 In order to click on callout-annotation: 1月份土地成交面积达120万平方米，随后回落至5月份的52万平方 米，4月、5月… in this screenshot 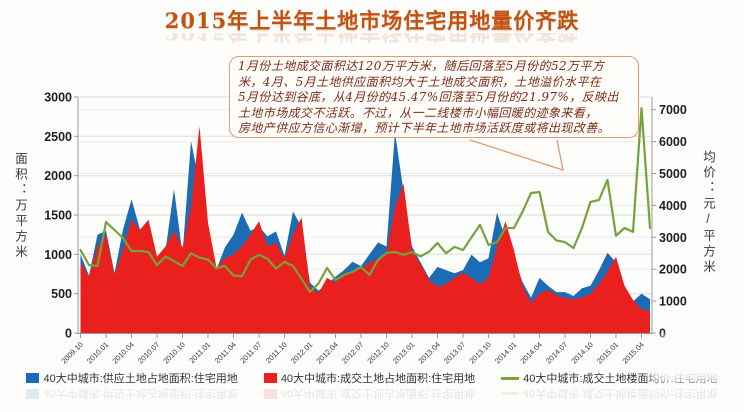, I will do `click(434, 97)`.